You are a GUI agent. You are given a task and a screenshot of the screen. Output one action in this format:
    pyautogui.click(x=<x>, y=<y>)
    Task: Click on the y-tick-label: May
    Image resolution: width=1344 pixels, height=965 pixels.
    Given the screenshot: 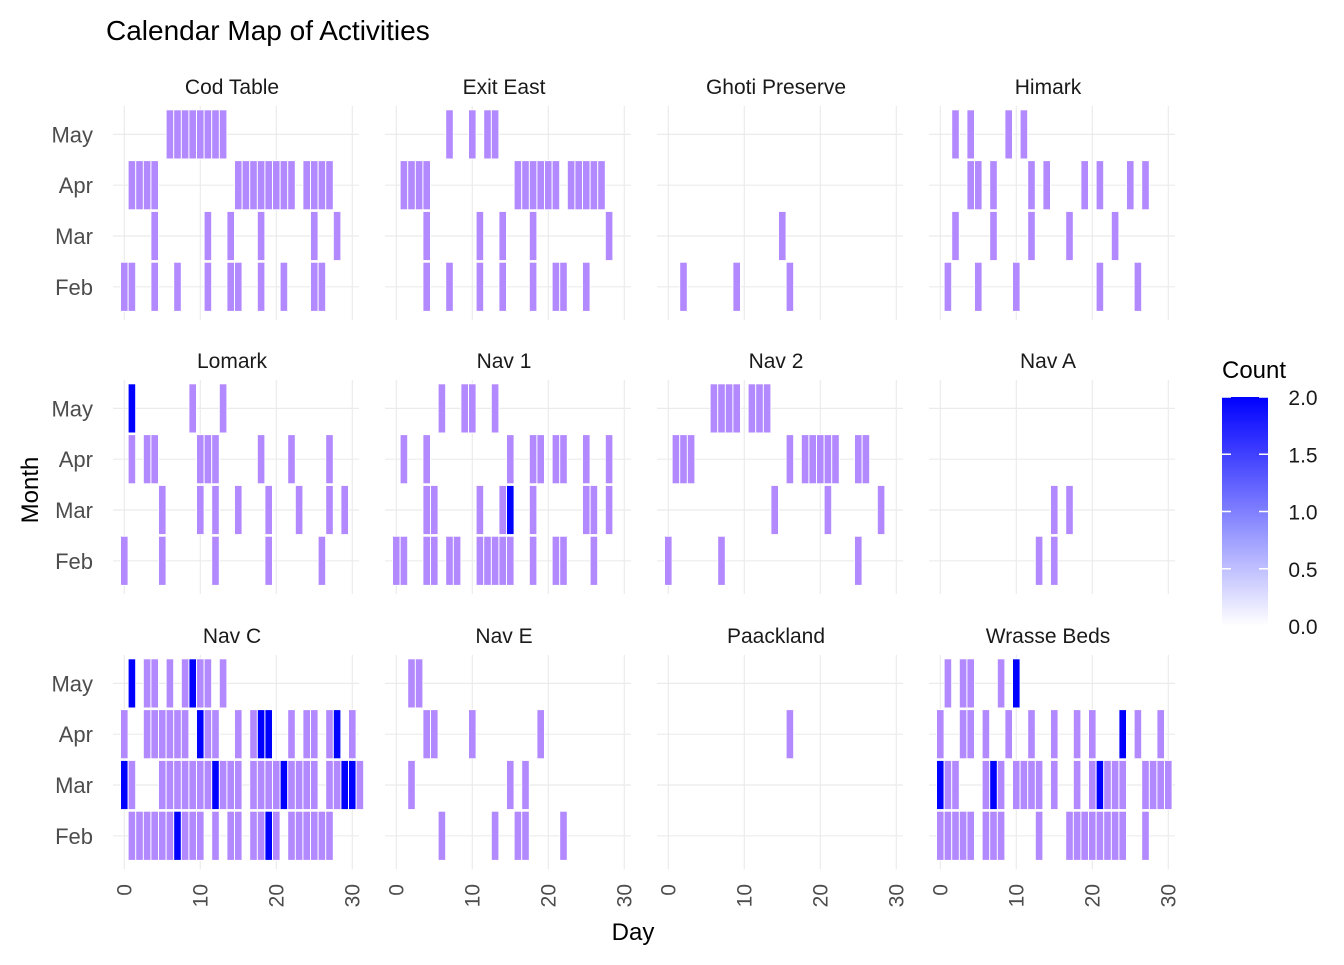 What is the action you would take?
    pyautogui.click(x=72, y=683)
    